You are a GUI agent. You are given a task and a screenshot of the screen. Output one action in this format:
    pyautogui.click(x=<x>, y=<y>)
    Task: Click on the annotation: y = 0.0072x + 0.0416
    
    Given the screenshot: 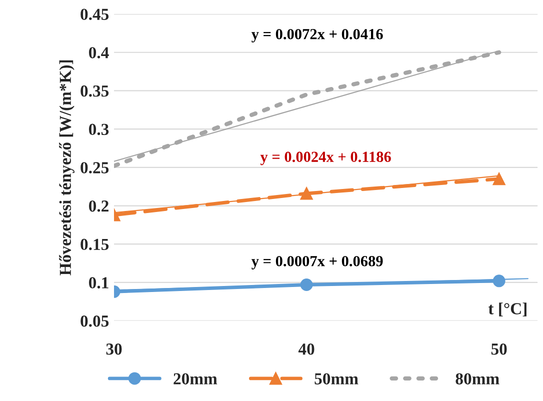 What is the action you would take?
    pyautogui.click(x=317, y=35)
    